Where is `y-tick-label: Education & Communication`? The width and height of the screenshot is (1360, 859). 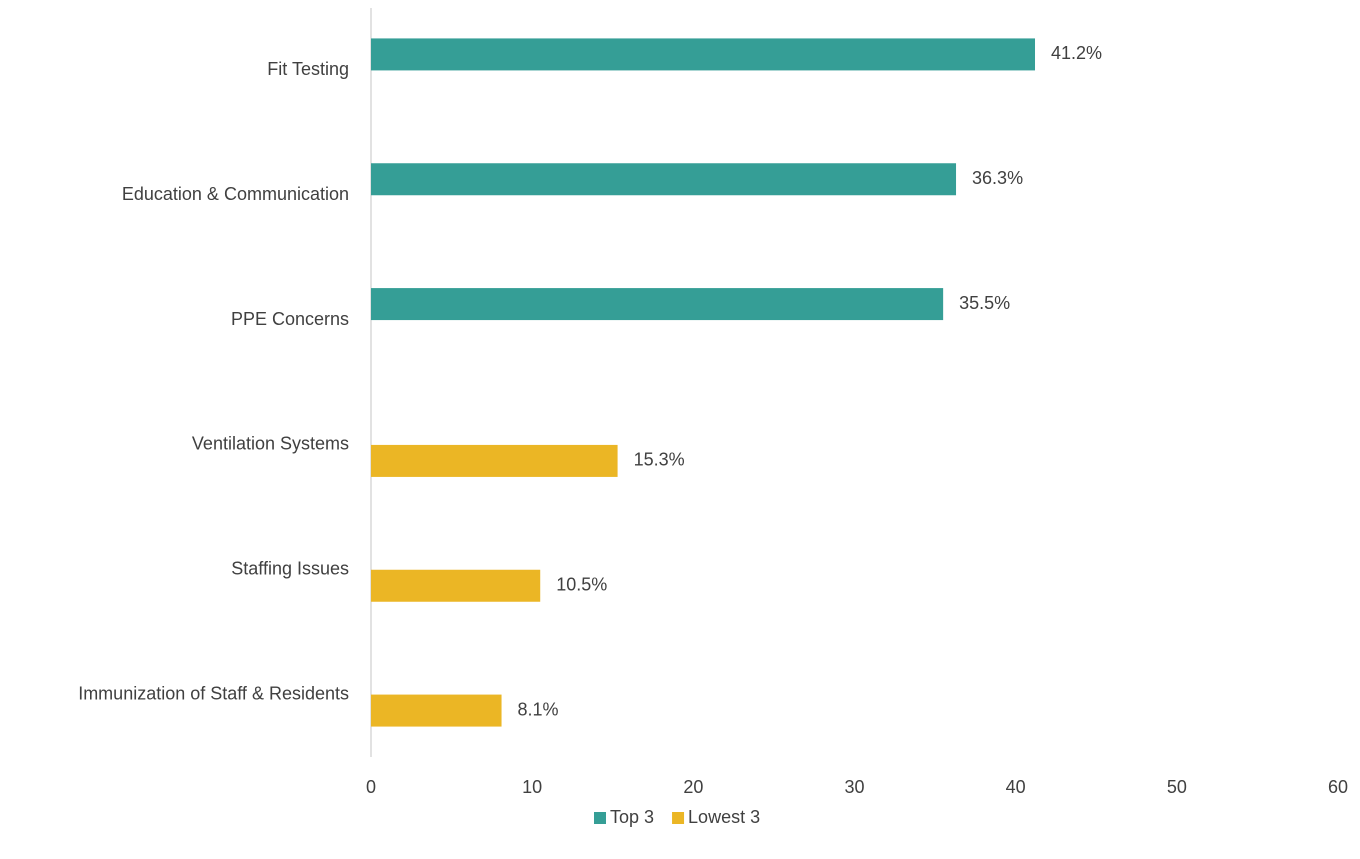 y-tick-label: Education & Communication is located at coordinates (235, 194).